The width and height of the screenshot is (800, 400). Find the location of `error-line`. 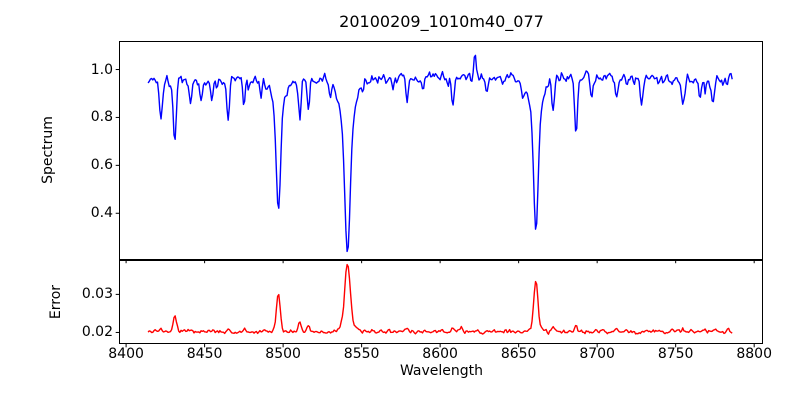

error-line is located at coordinates (440, 299).